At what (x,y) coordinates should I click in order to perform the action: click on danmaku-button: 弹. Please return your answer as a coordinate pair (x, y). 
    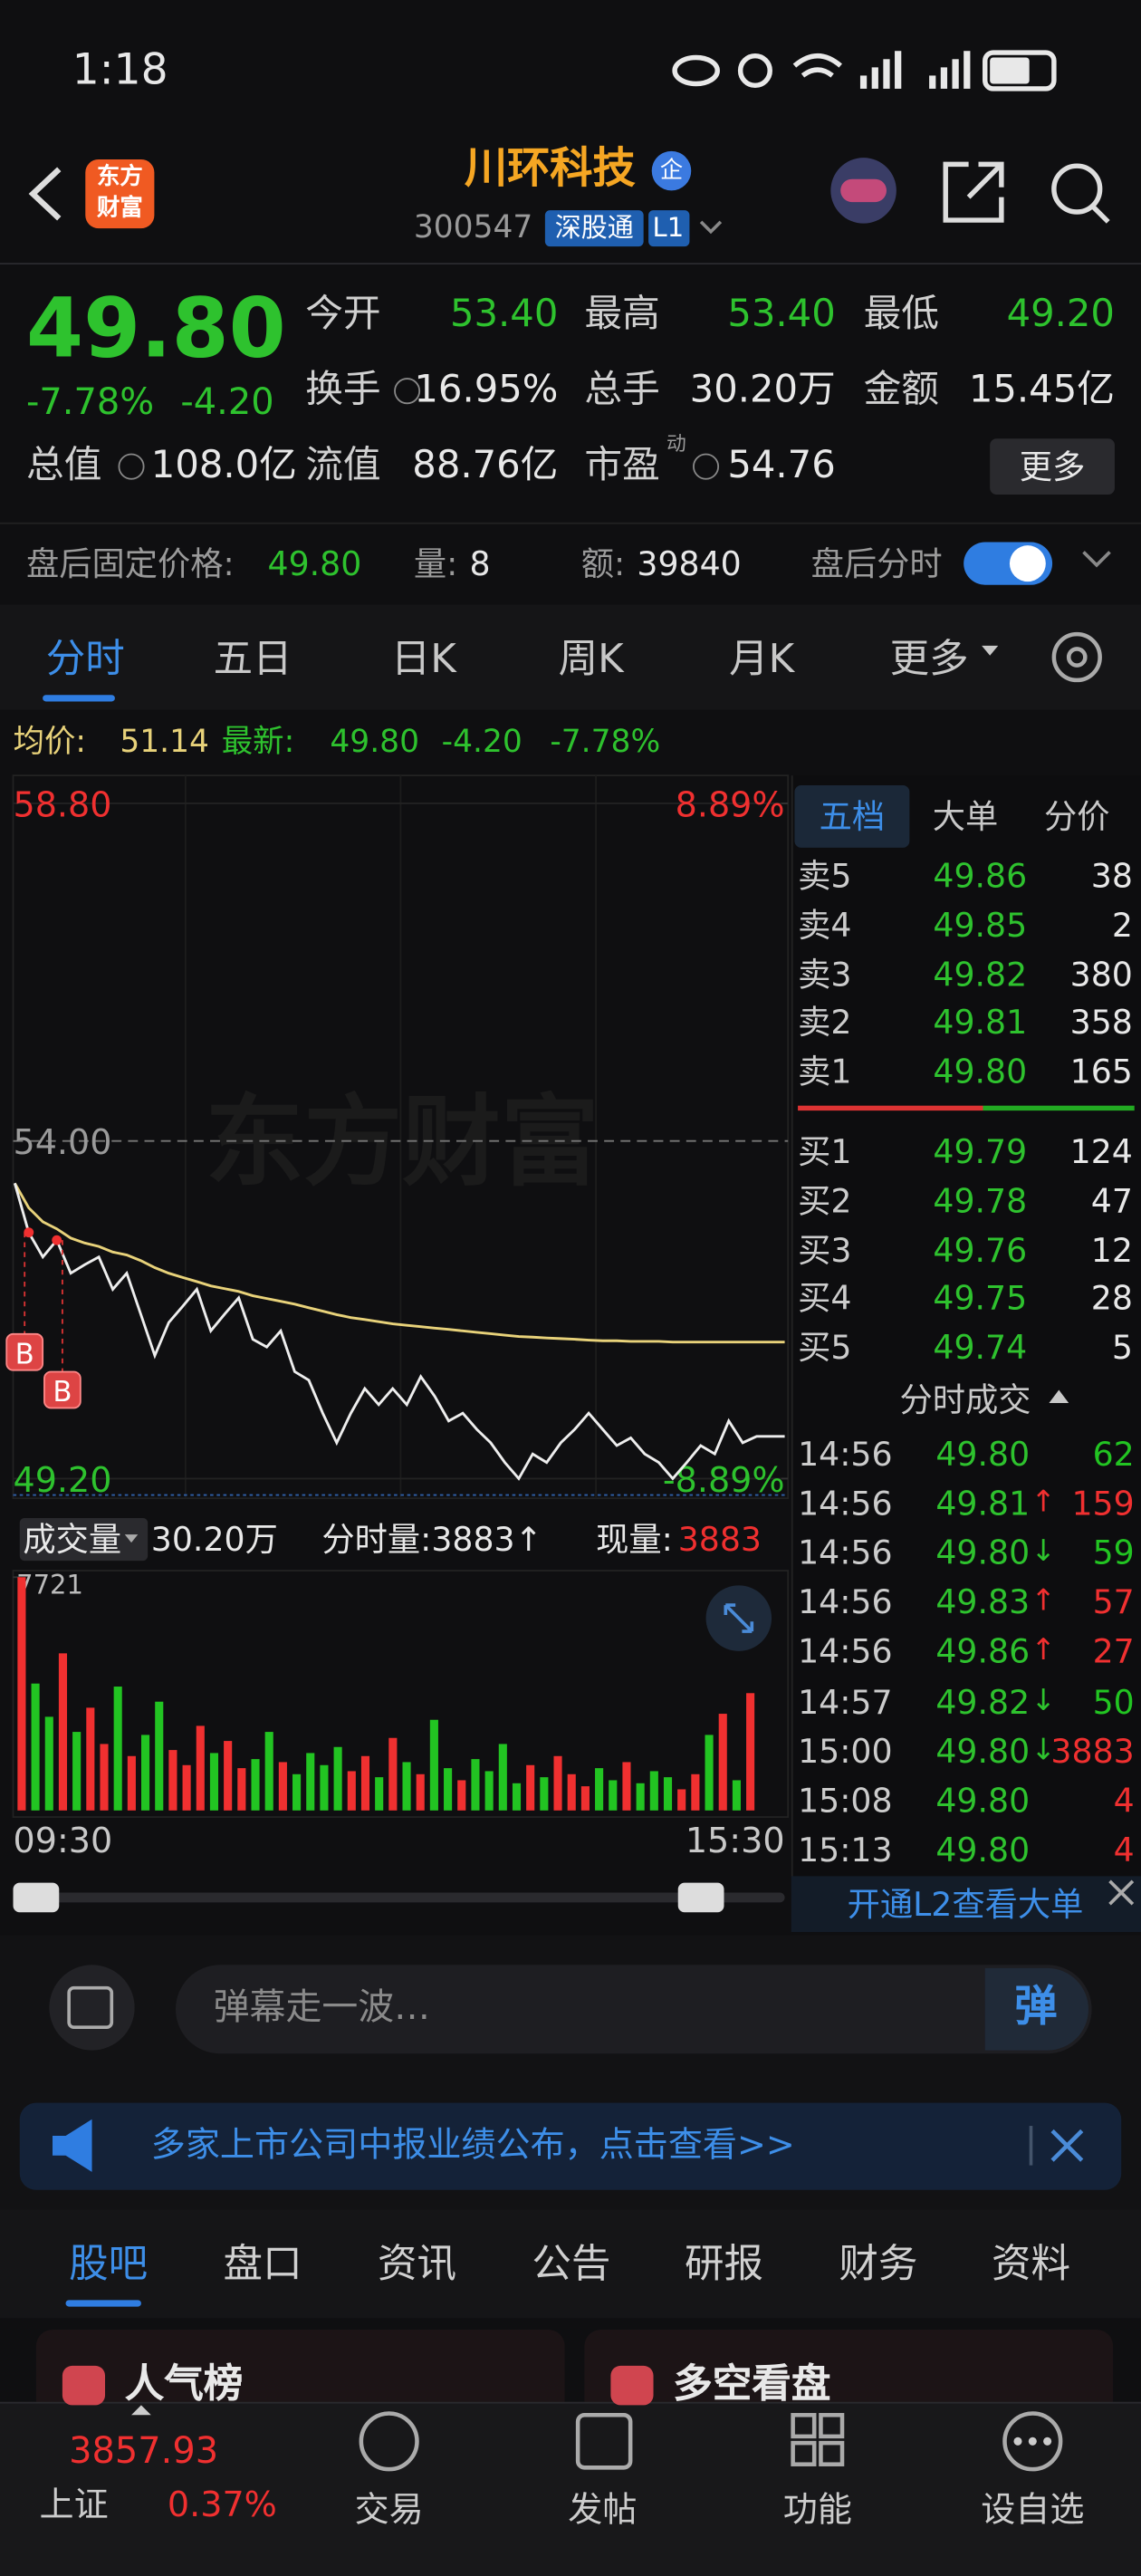
    Looking at the image, I should click on (1036, 2008).